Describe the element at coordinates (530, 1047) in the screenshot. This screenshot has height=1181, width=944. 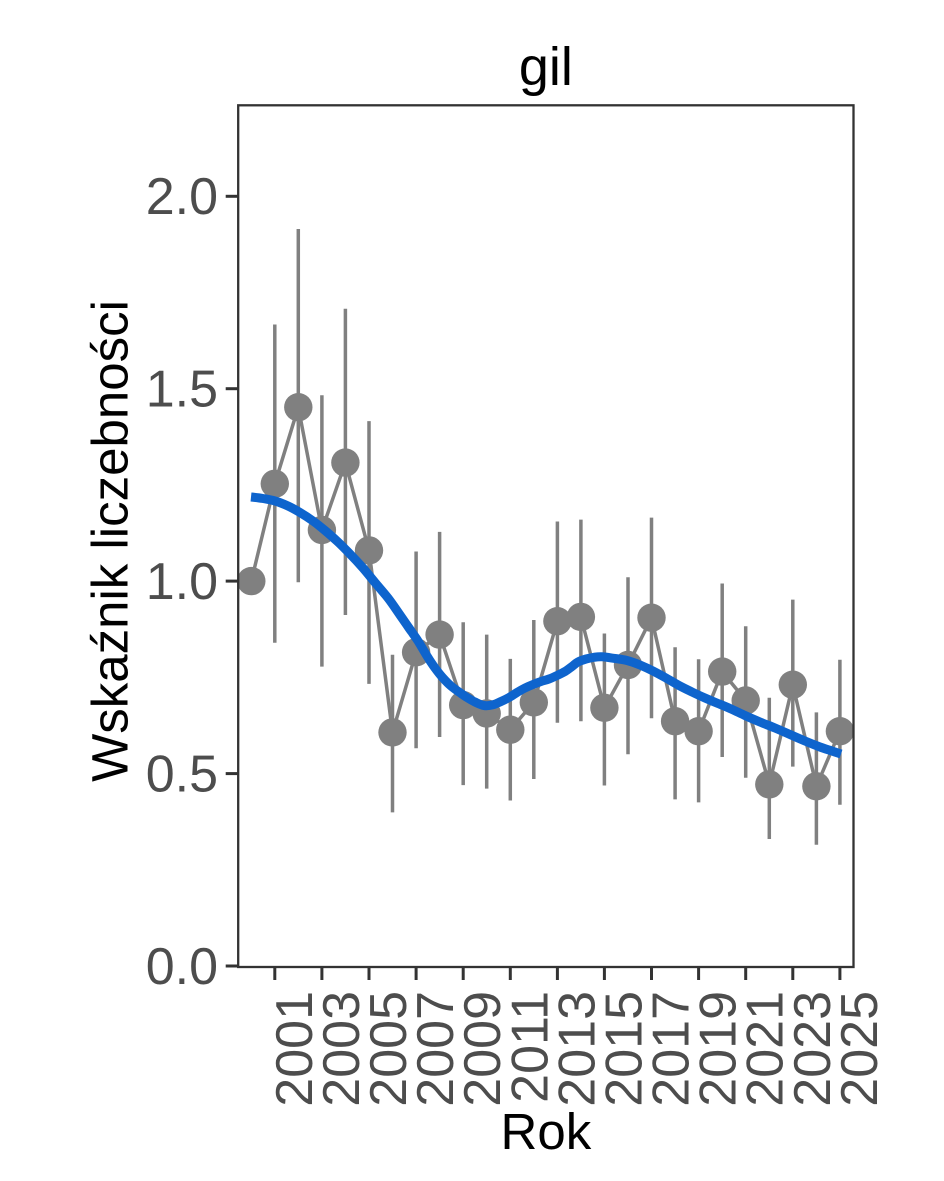
I see `svg-text: 2011` at that location.